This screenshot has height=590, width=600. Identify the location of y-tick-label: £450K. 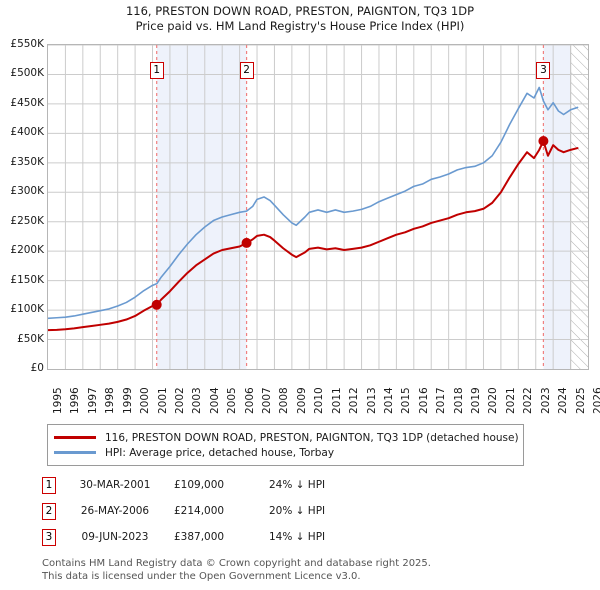
(27, 102).